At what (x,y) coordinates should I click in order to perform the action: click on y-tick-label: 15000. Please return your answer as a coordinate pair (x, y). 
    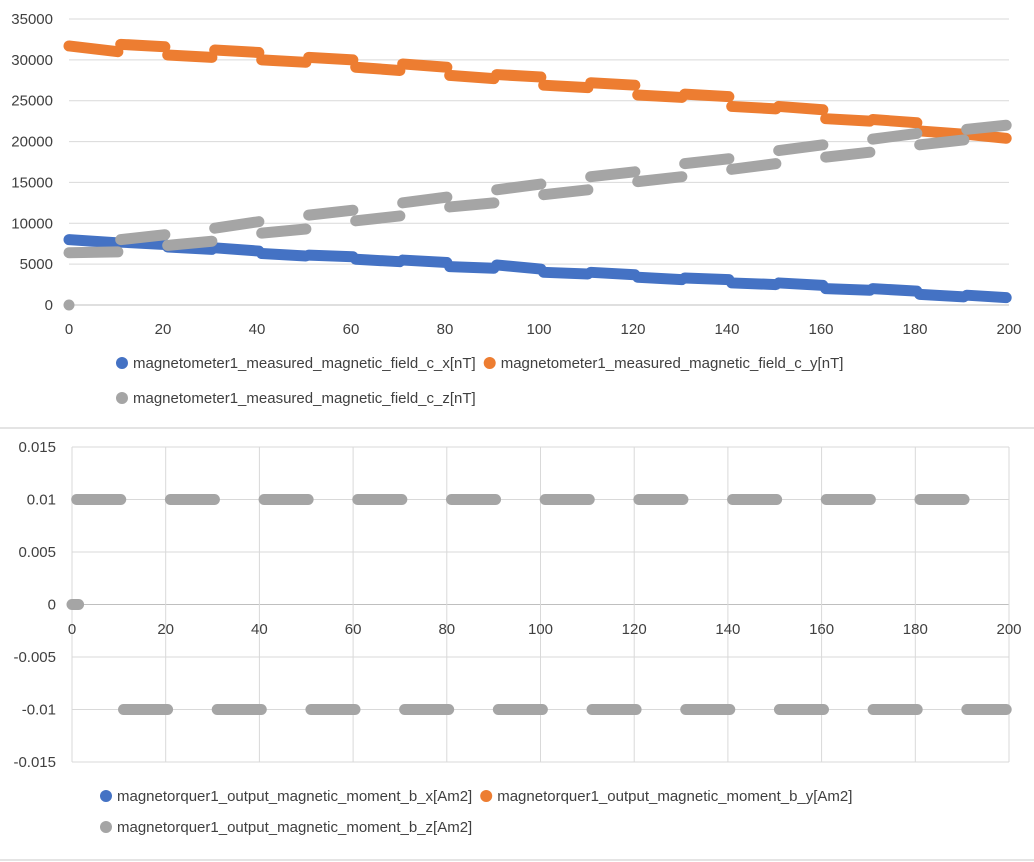
    Looking at the image, I should click on (32, 182).